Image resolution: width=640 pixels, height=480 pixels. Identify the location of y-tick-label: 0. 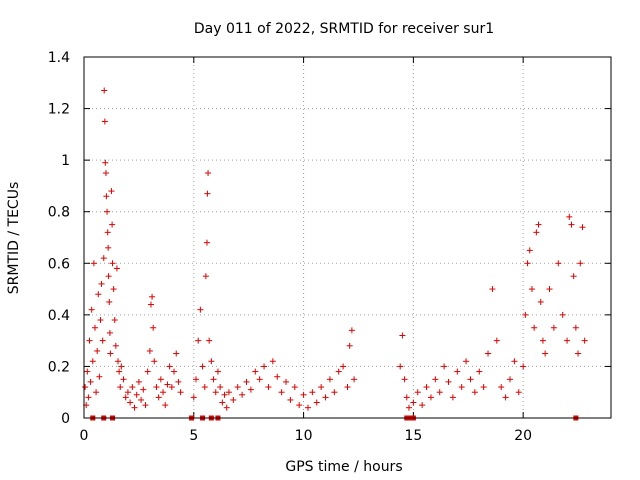
(65, 419).